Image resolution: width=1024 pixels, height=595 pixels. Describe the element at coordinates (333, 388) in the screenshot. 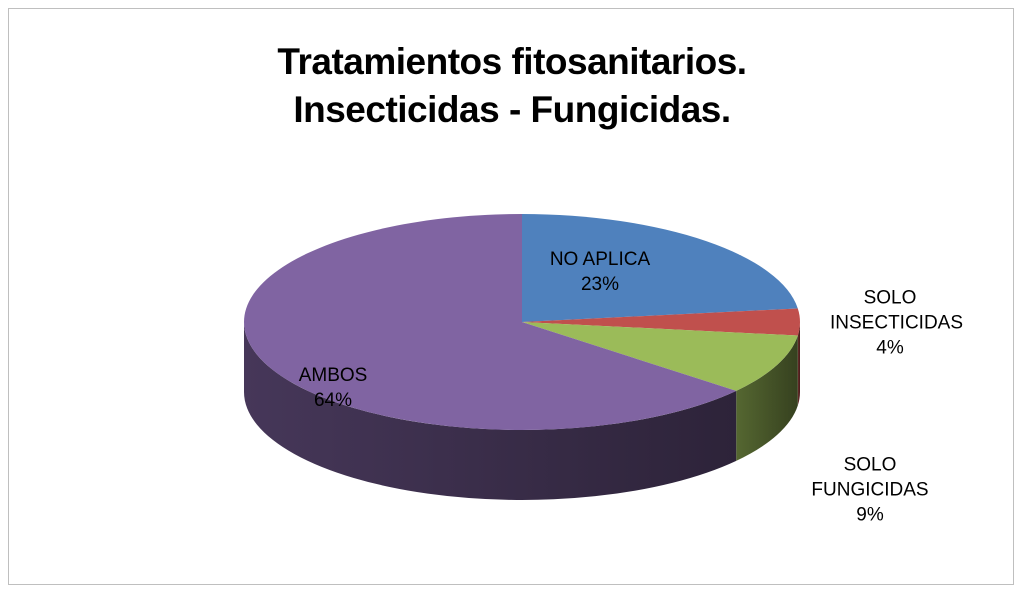

I see `data-label: AMBOS 64%` at that location.